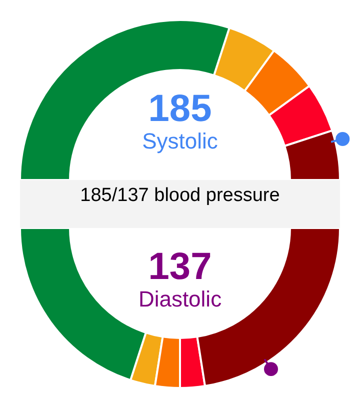  I want to click on text: 185/137 blood pressure, so click(180, 196).